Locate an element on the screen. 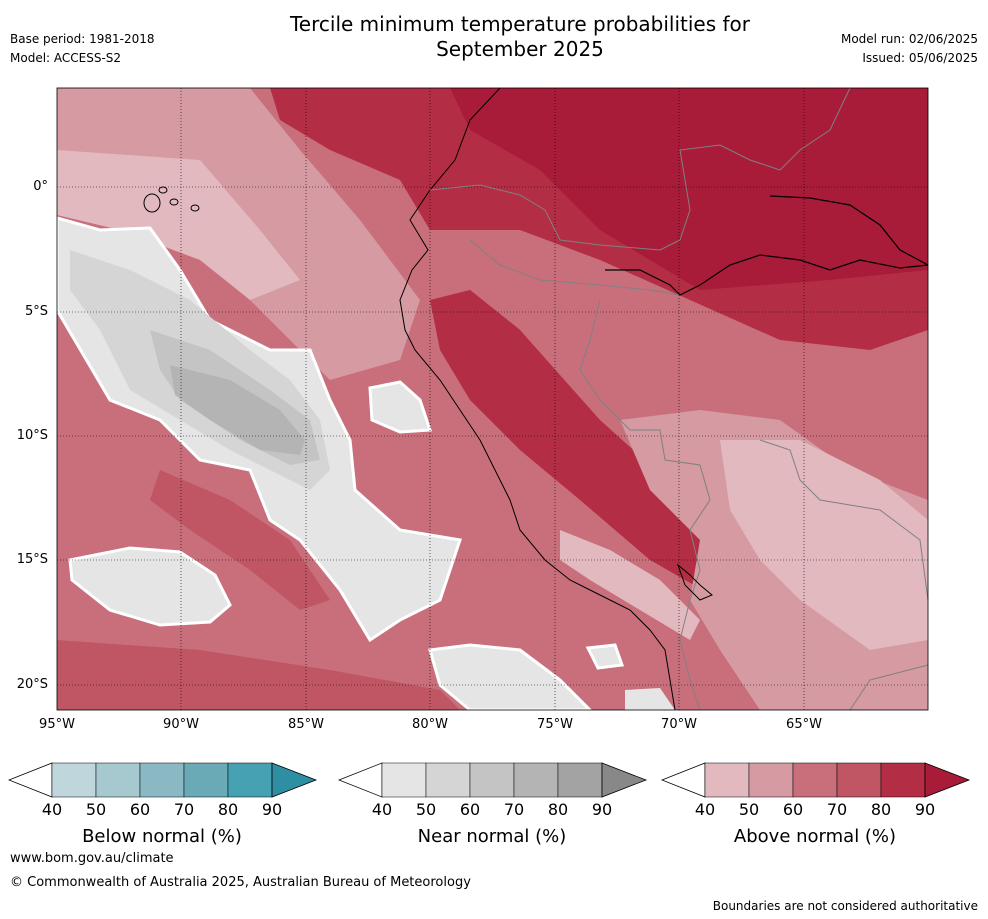  near-normal-south is located at coordinates (510, 676).